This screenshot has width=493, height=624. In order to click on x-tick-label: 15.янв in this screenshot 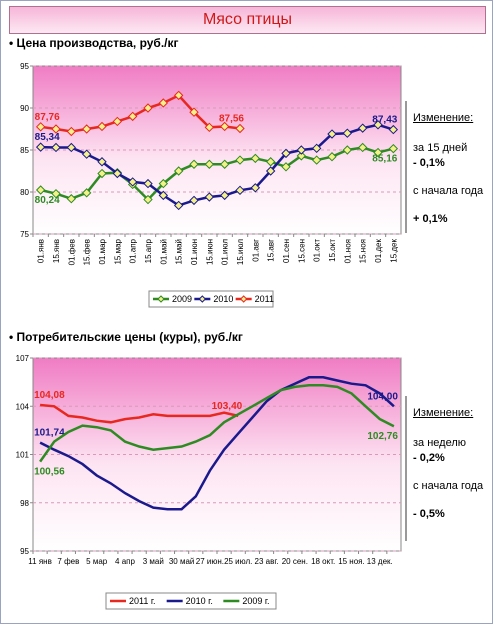, I will do `click(56, 251)`.